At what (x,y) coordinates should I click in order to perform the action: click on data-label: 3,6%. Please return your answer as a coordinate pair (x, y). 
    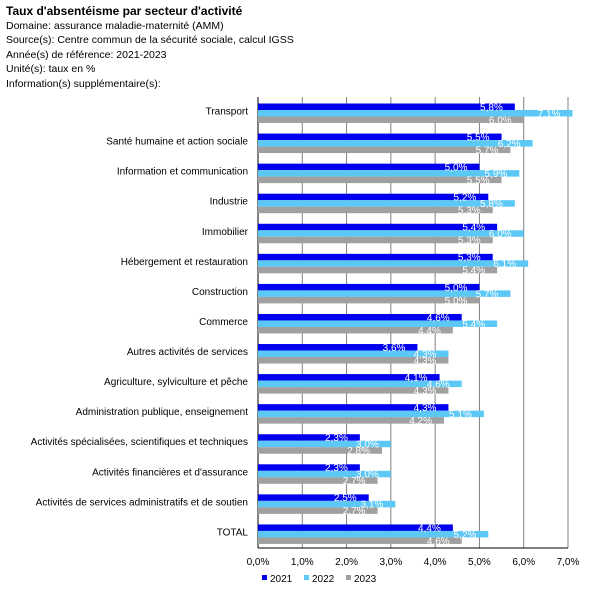
    Looking at the image, I should click on (394, 348).